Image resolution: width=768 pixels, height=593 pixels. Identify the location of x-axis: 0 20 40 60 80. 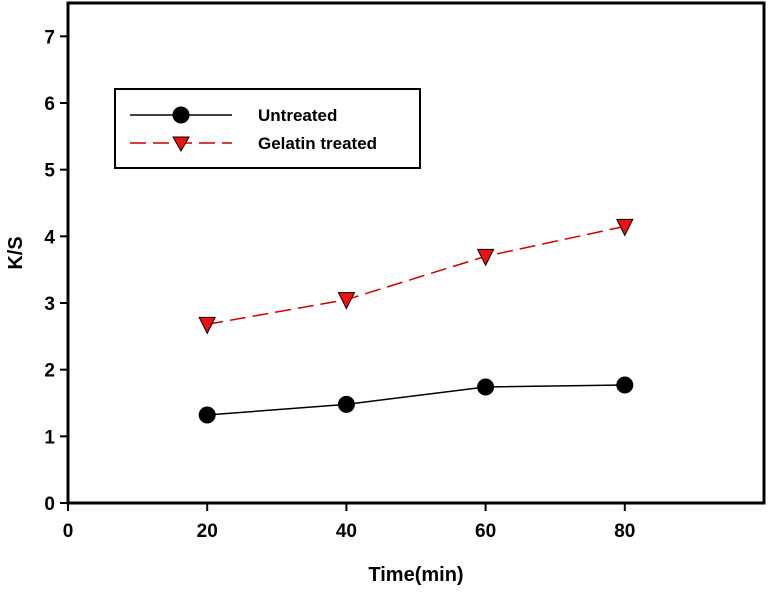
(349, 522).